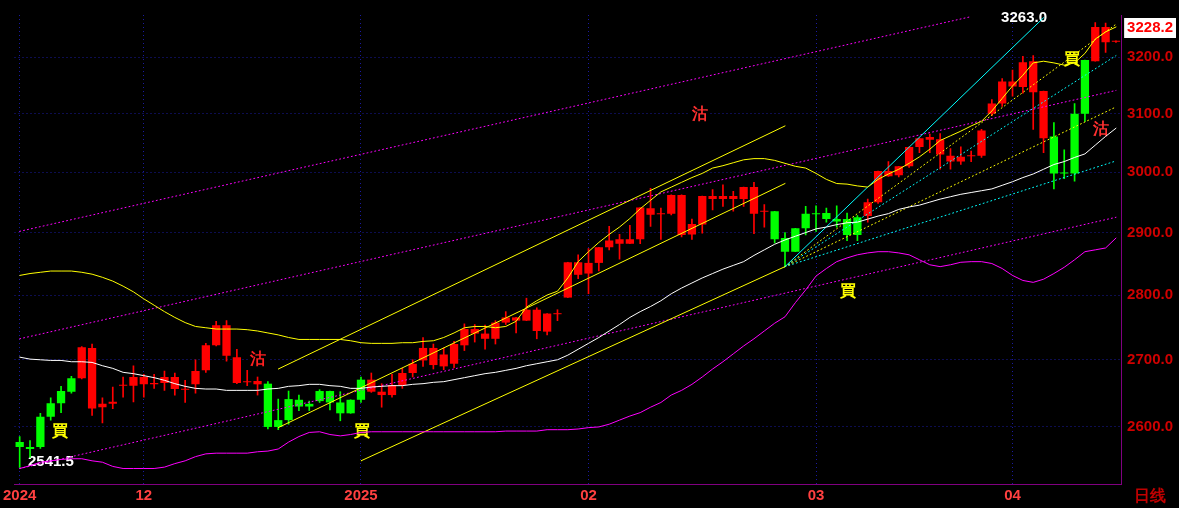 This screenshot has height=508, width=1179. I want to click on x-tick-label: 03, so click(816, 495).